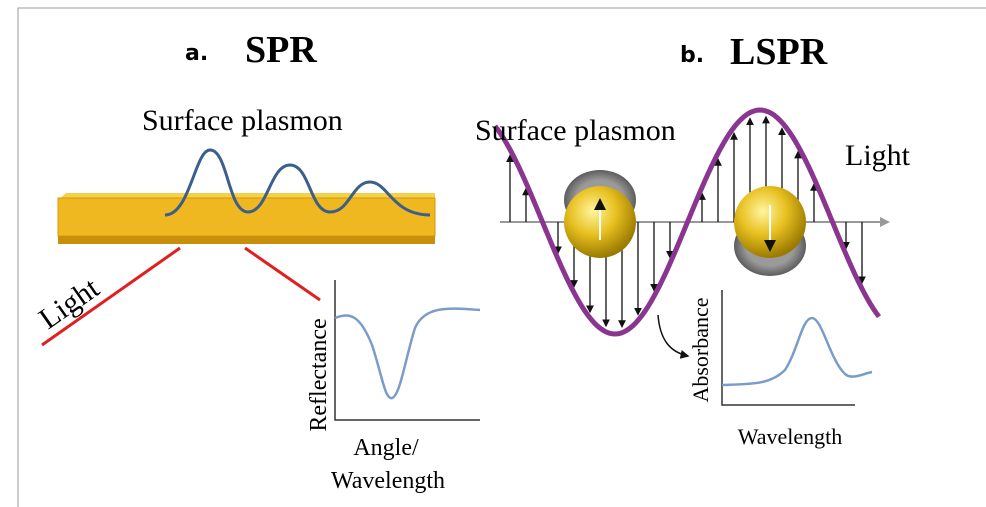  What do you see at coordinates (779, 52) in the screenshot?
I see `panel-title: LSPR` at bounding box center [779, 52].